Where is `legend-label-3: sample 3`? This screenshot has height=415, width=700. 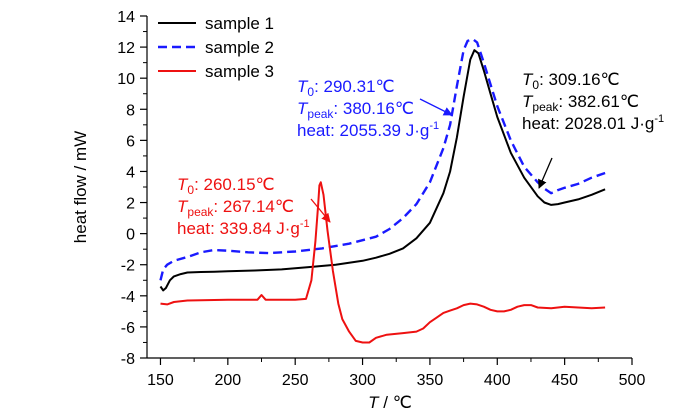
legend-label-3: sample 3 is located at coordinates (239, 71).